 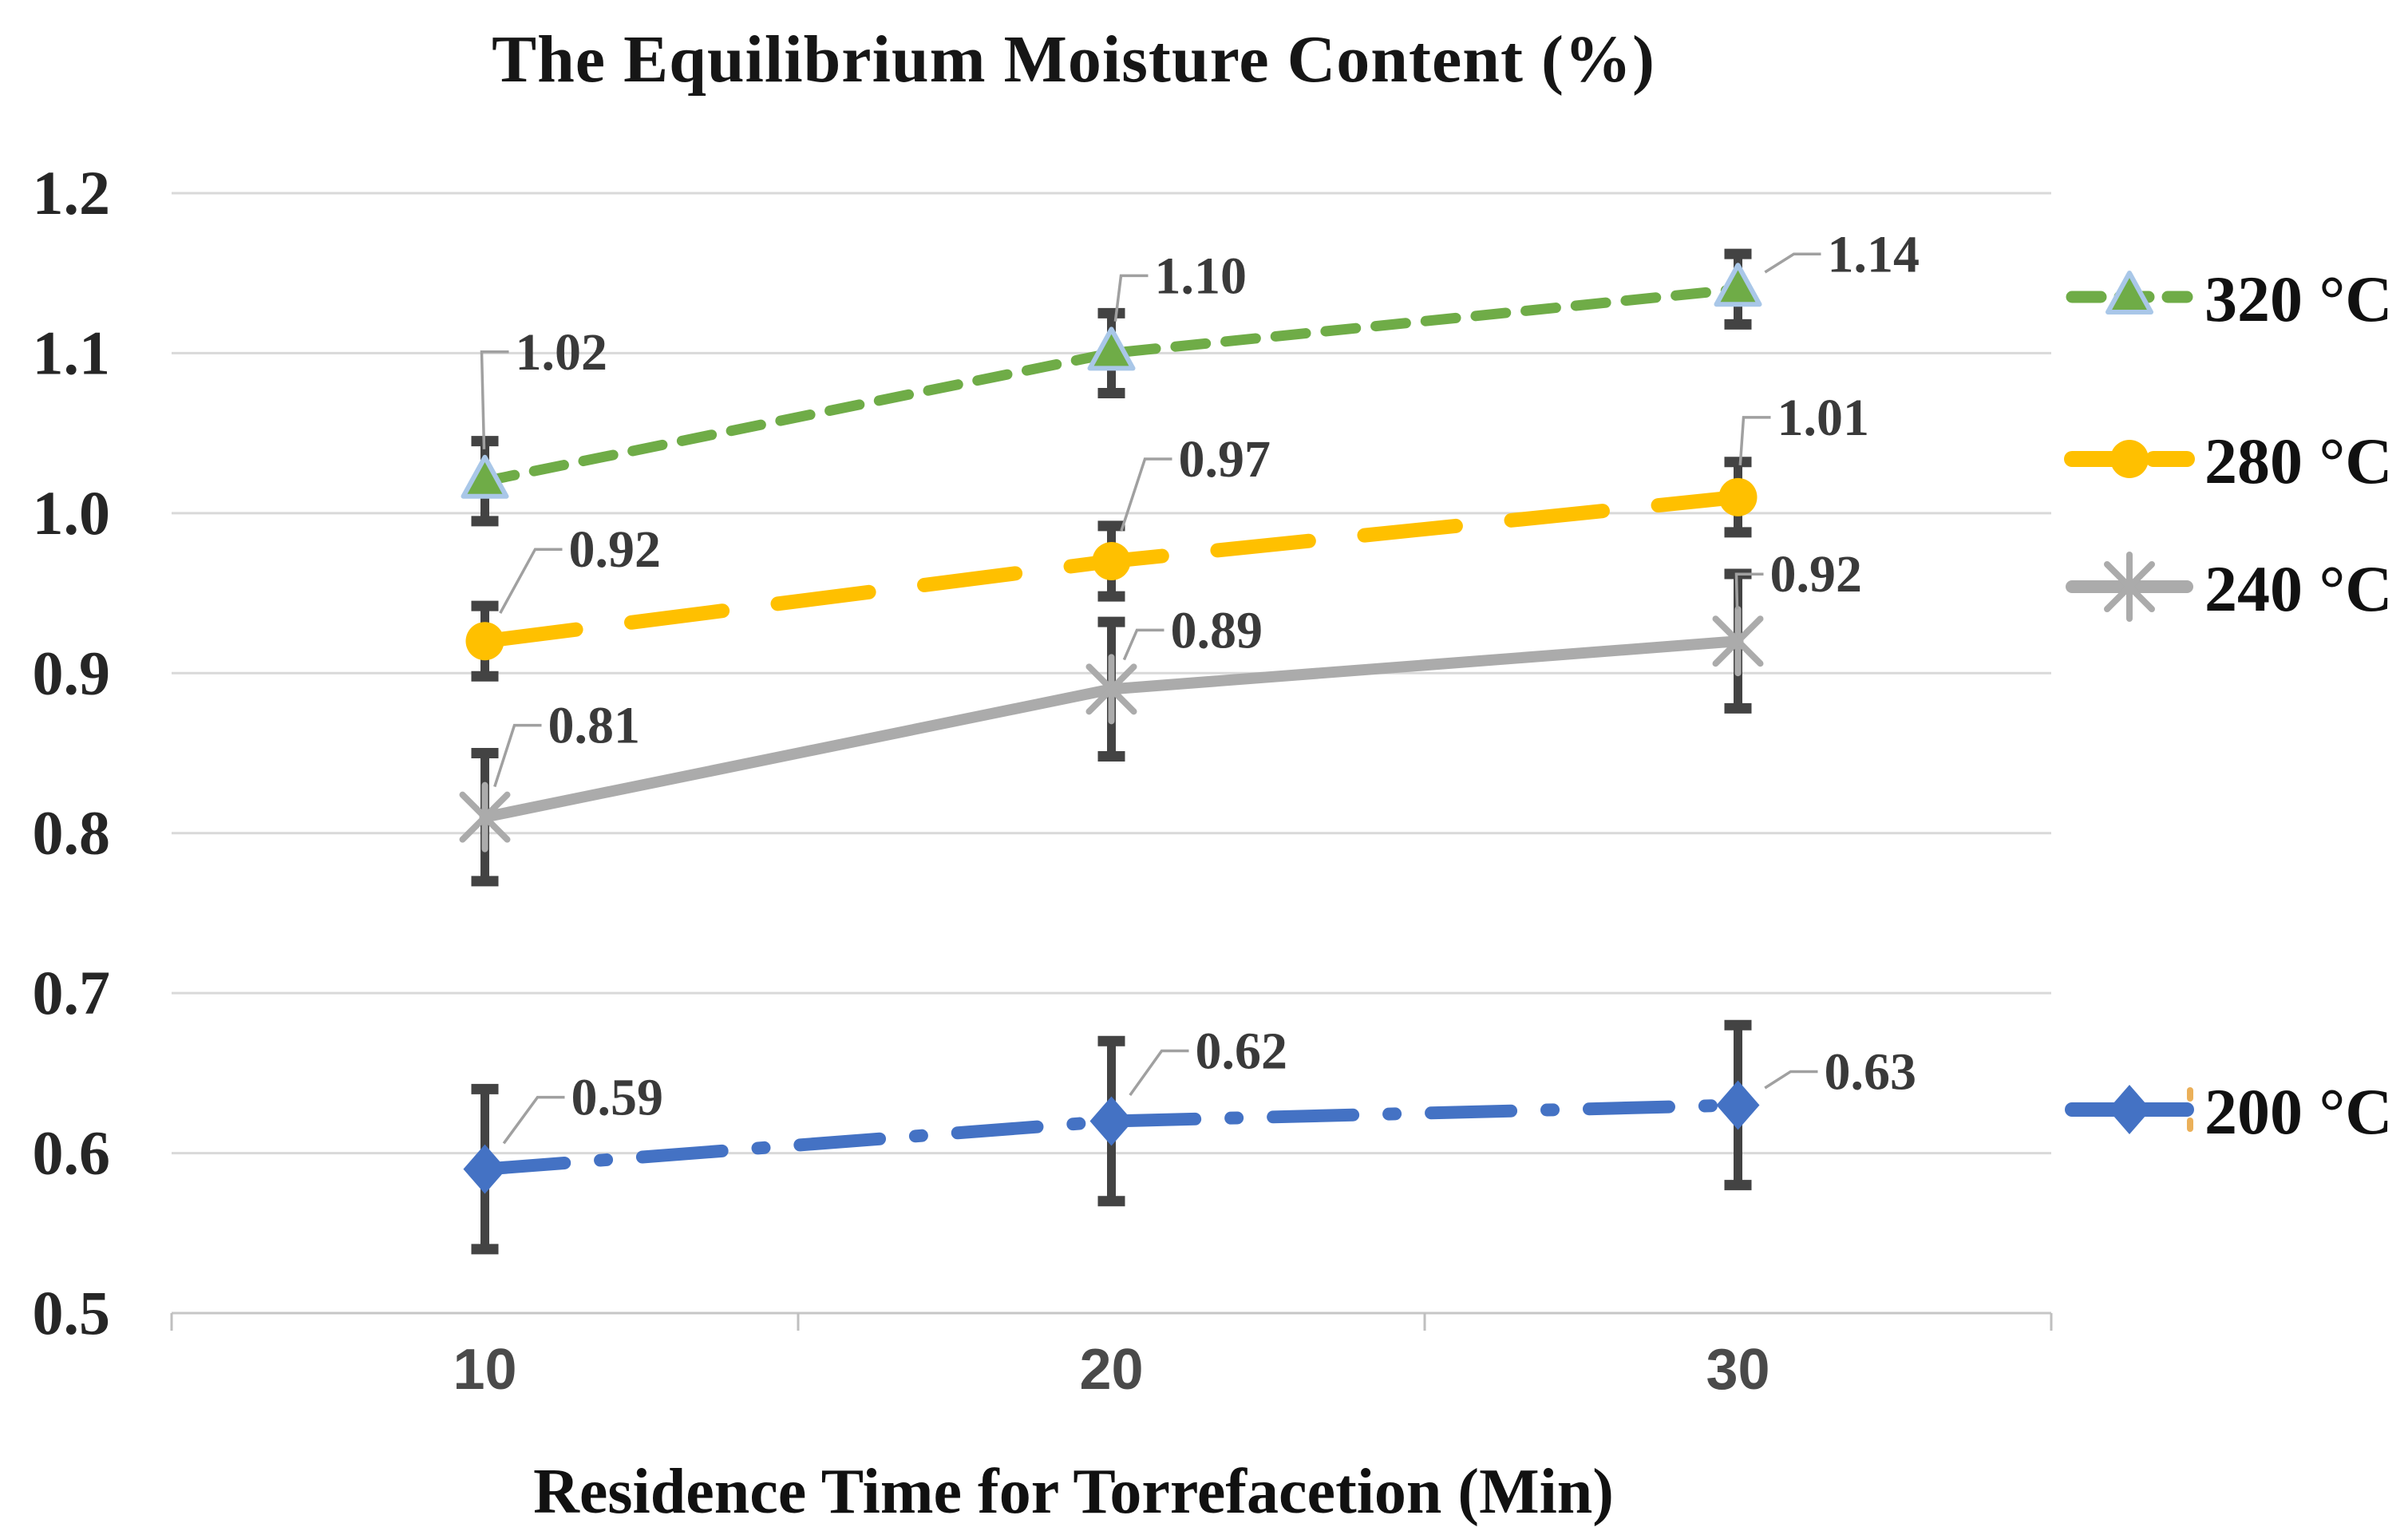 What do you see at coordinates (1073, 1492) in the screenshot?
I see `x-axis-title: Residence Time for Torrefacetion (Min)` at bounding box center [1073, 1492].